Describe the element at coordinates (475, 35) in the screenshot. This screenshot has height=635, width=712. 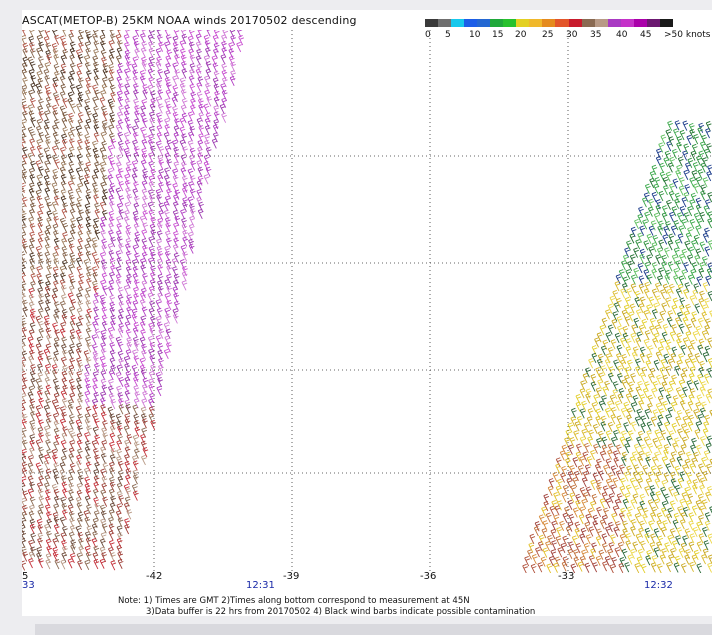
I see `colorbar-label: 10` at that location.